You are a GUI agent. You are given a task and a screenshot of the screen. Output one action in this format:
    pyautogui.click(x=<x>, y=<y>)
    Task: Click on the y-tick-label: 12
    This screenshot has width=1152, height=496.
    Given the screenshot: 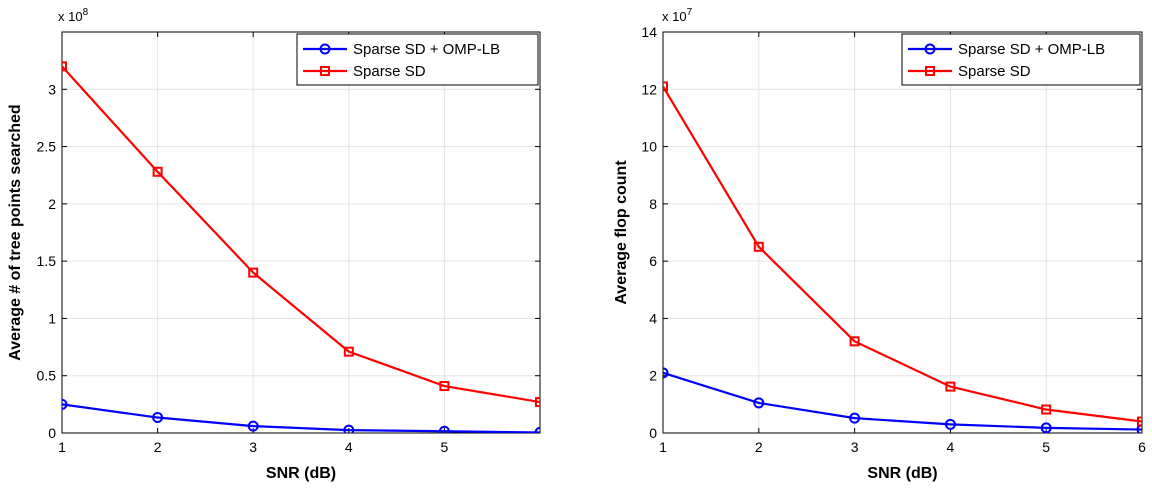 What is the action you would take?
    pyautogui.click(x=649, y=89)
    